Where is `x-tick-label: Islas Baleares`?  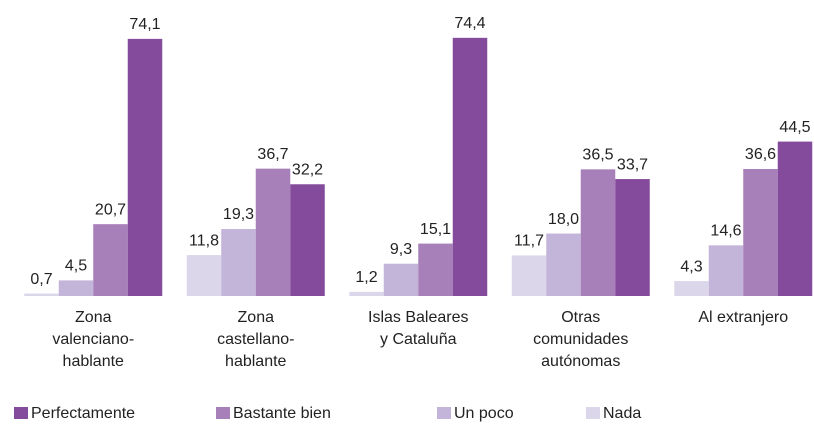 x-tick-label: Islas Baleares is located at coordinates (418, 317).